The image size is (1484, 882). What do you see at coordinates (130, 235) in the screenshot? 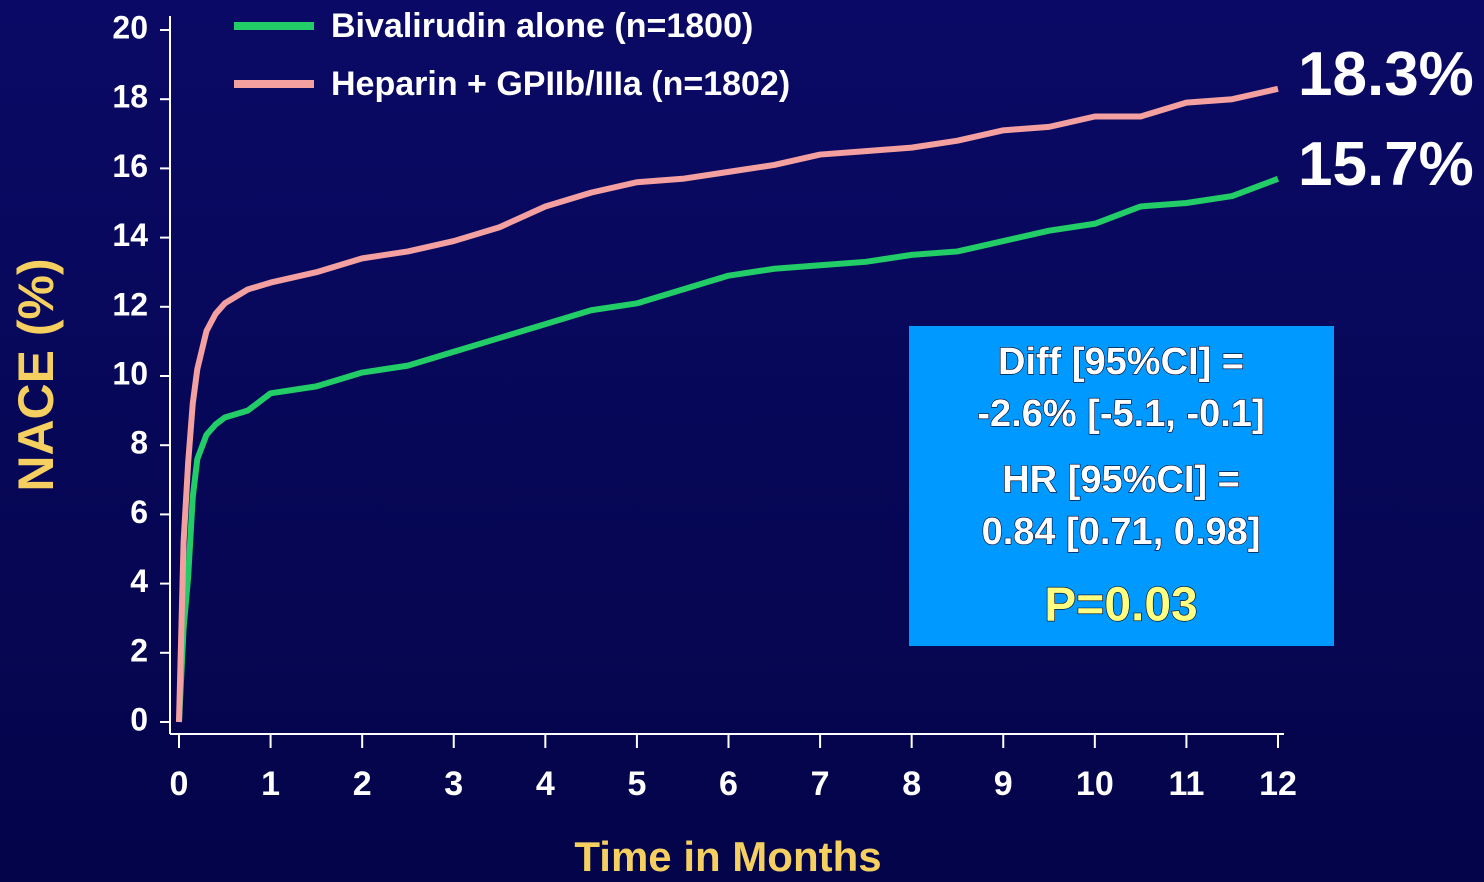
I see `y-tick-label: 14` at bounding box center [130, 235].